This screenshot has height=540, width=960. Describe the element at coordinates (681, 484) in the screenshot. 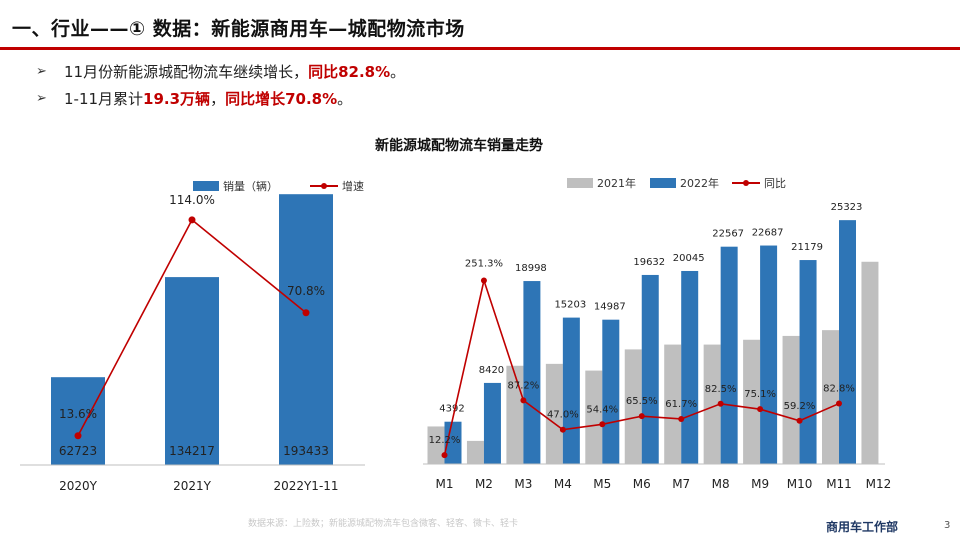

I see `x-tick-label: M7` at that location.